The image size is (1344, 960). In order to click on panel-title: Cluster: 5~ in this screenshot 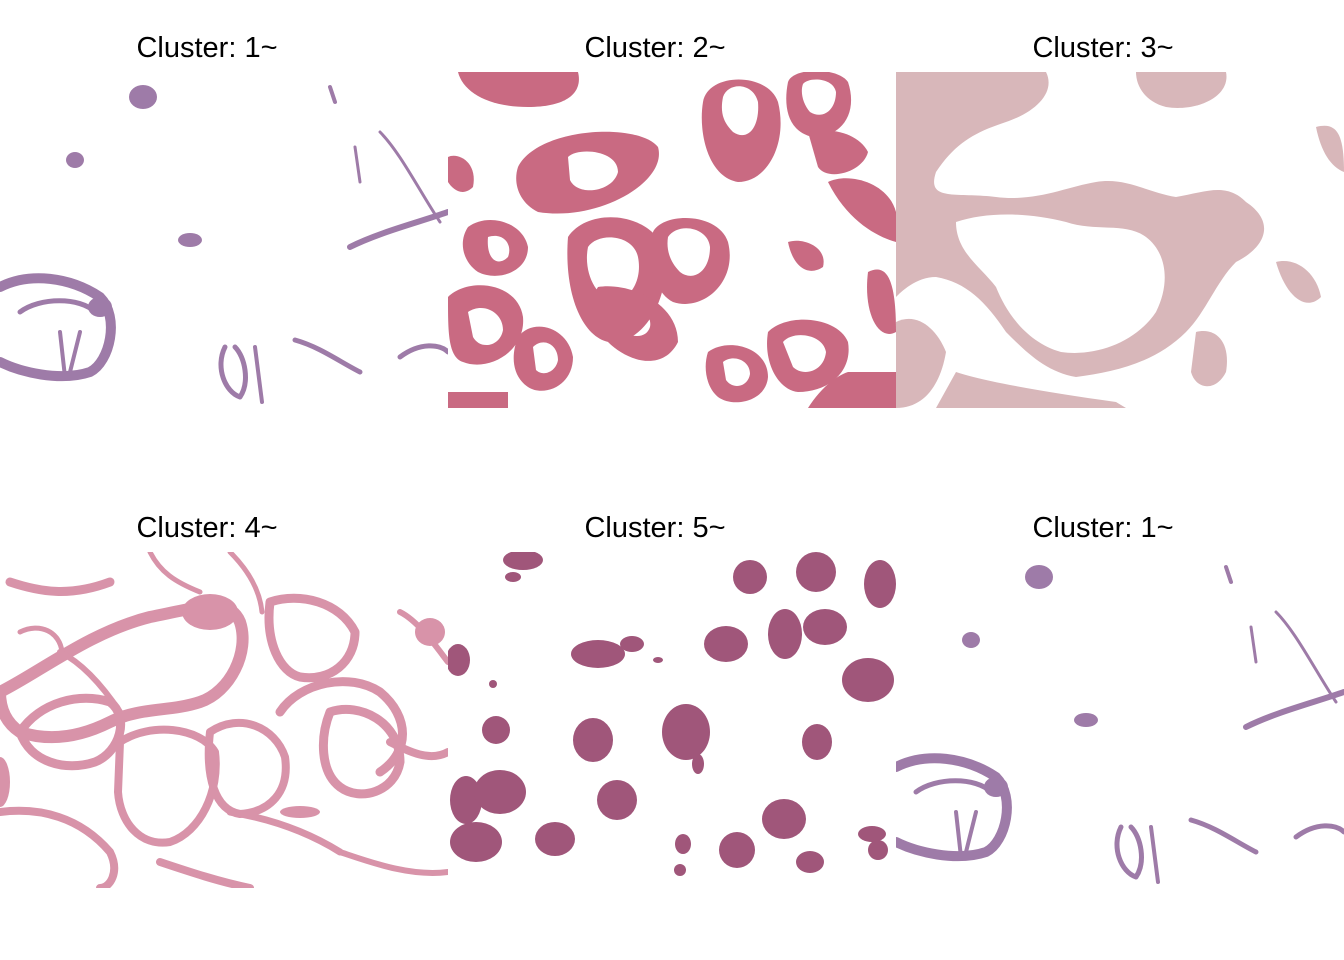, I will do `click(655, 528)`.